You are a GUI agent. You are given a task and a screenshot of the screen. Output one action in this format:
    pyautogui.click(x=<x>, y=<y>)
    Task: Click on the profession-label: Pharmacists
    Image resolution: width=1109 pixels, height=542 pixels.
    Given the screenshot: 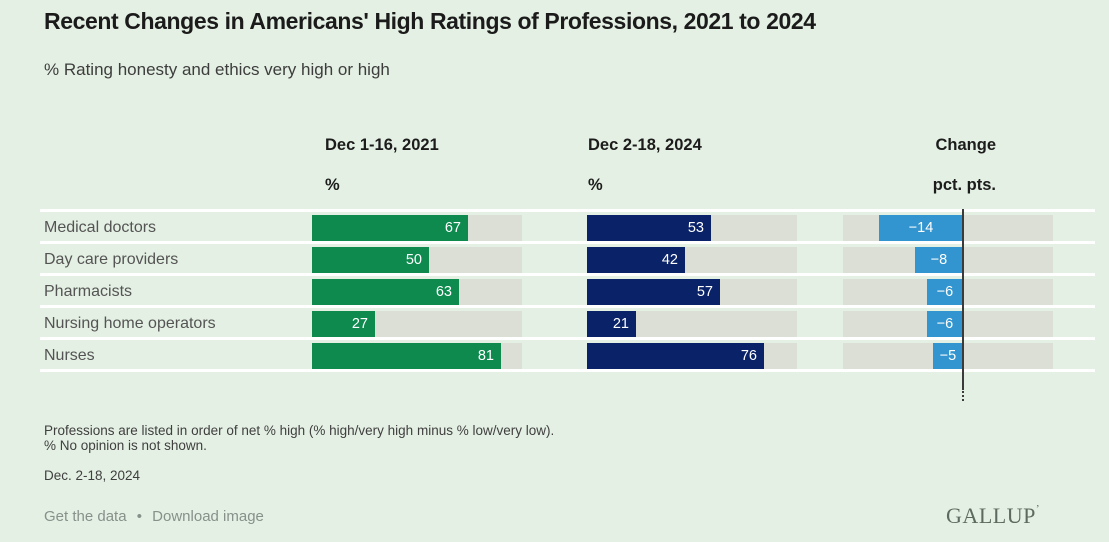 What is the action you would take?
    pyautogui.click(x=88, y=291)
    